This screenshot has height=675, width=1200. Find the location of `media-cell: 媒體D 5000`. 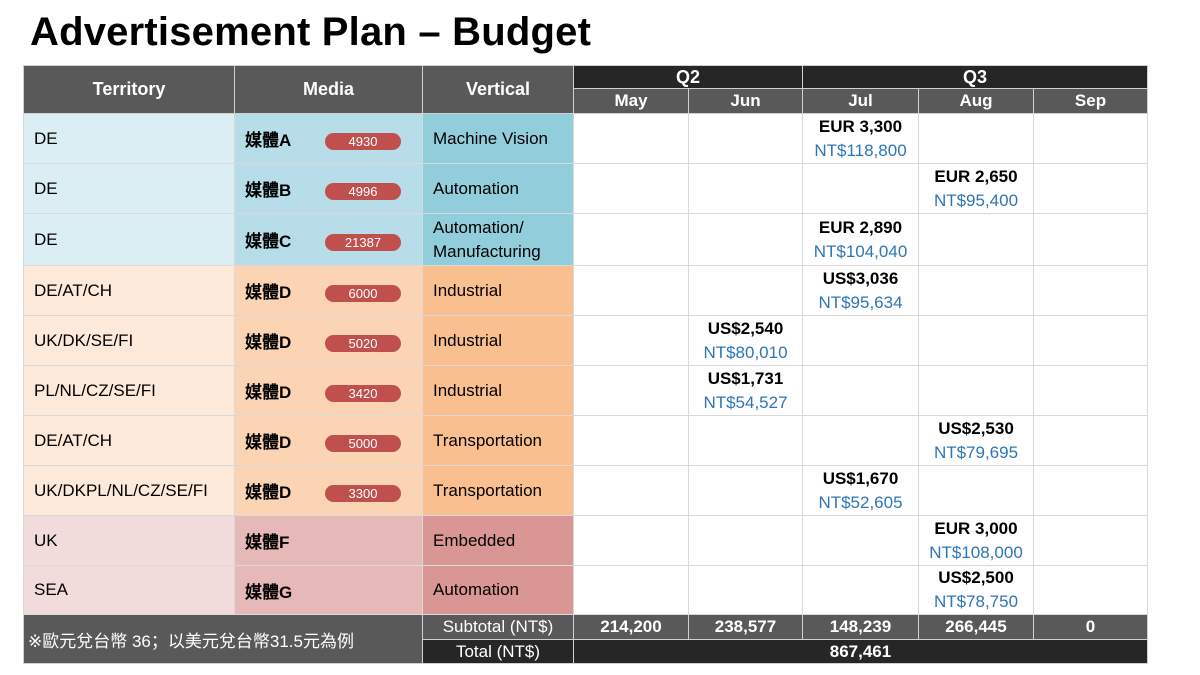

media-cell: 媒體D 5000 is located at coordinates (328, 440).